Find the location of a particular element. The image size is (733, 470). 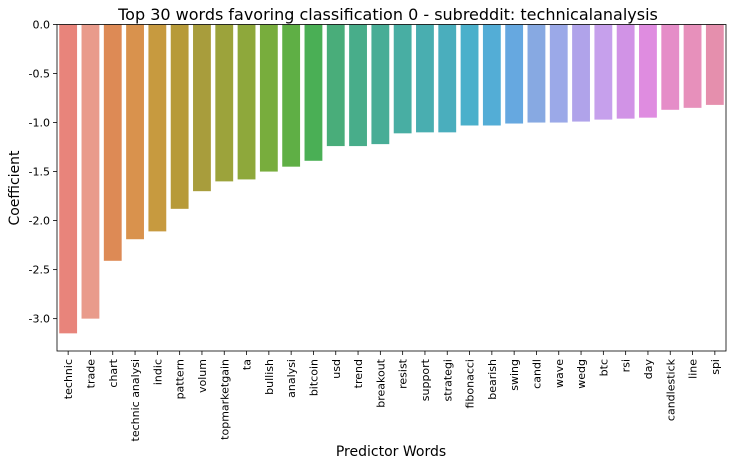

bar-rsi is located at coordinates (625, 71).